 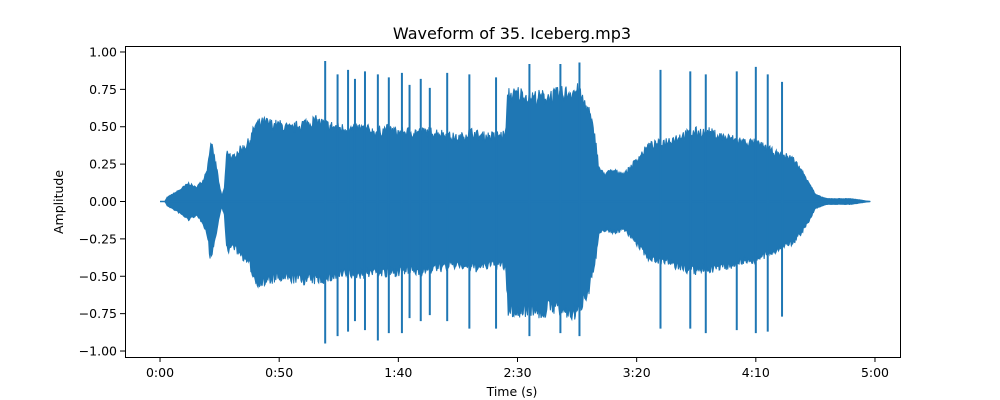 I want to click on y-tick-label: −1.00, so click(x=98, y=351).